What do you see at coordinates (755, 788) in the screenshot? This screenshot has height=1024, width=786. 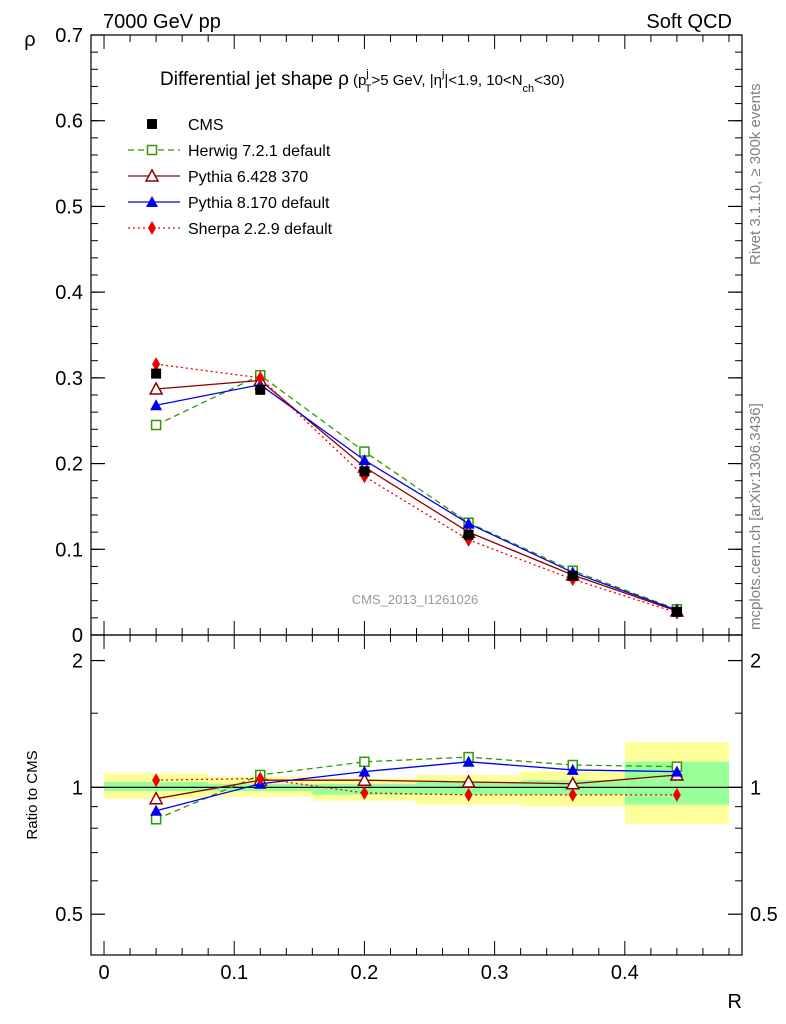 I see `ratio-y-tick-label-right: 1` at bounding box center [755, 788].